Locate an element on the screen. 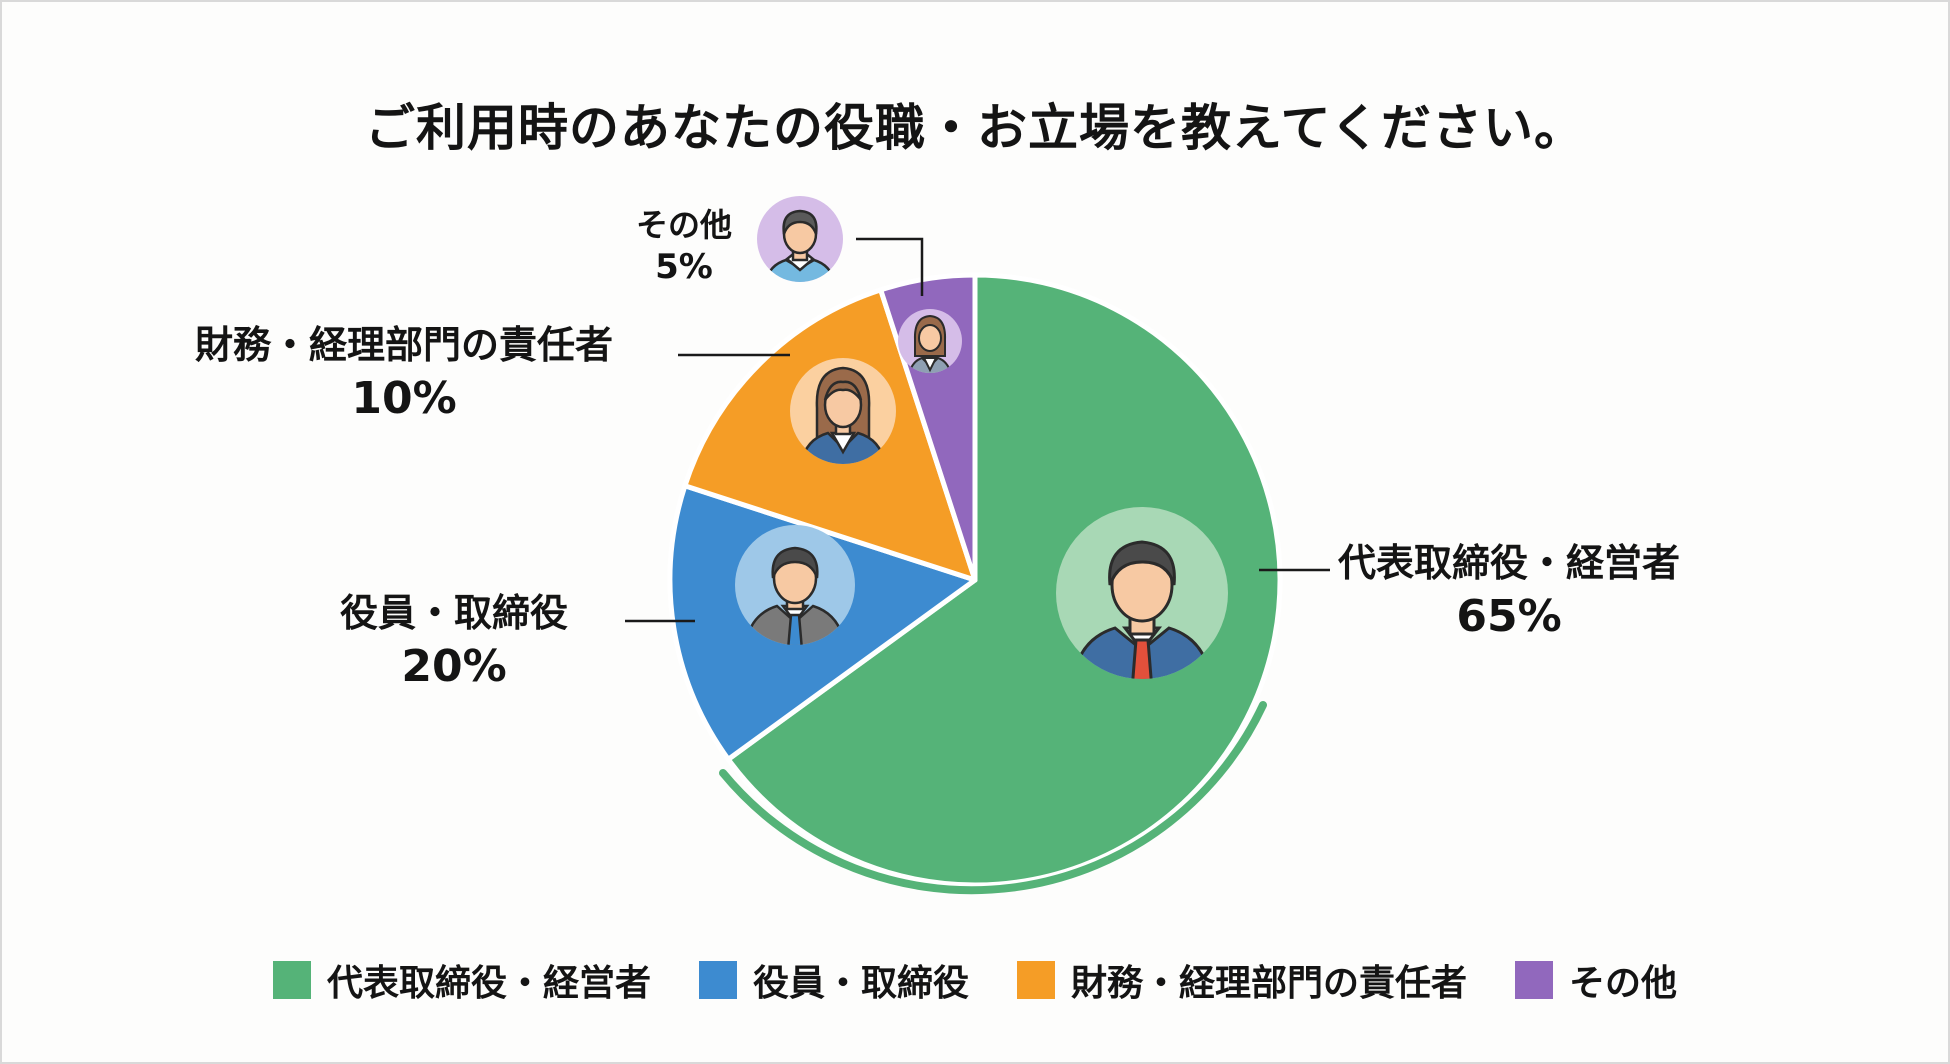  label-officer-name: 役員・取締役 is located at coordinates (454, 613).